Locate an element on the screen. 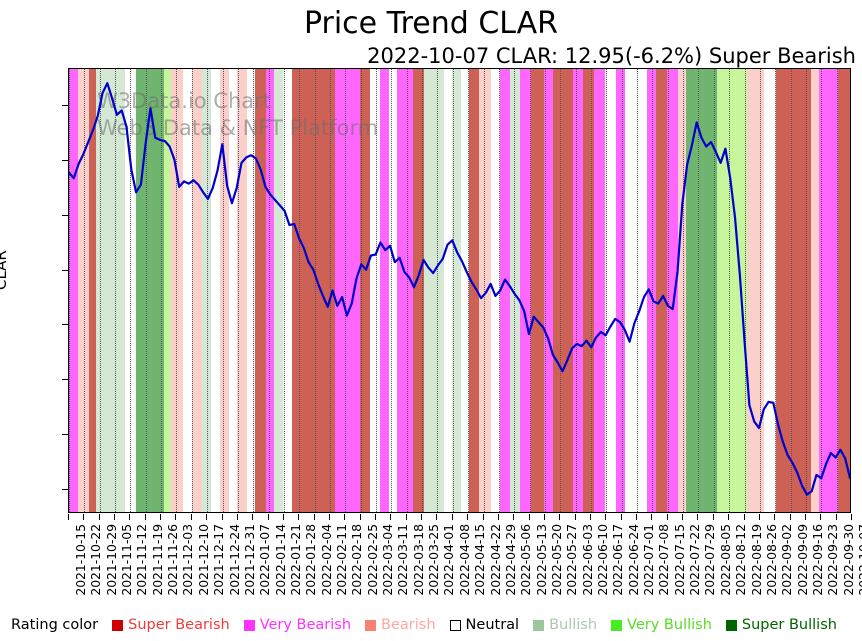 The height and width of the screenshot is (641, 862). x-axis-tick-label: 2022-05-27 is located at coordinates (572, 560).